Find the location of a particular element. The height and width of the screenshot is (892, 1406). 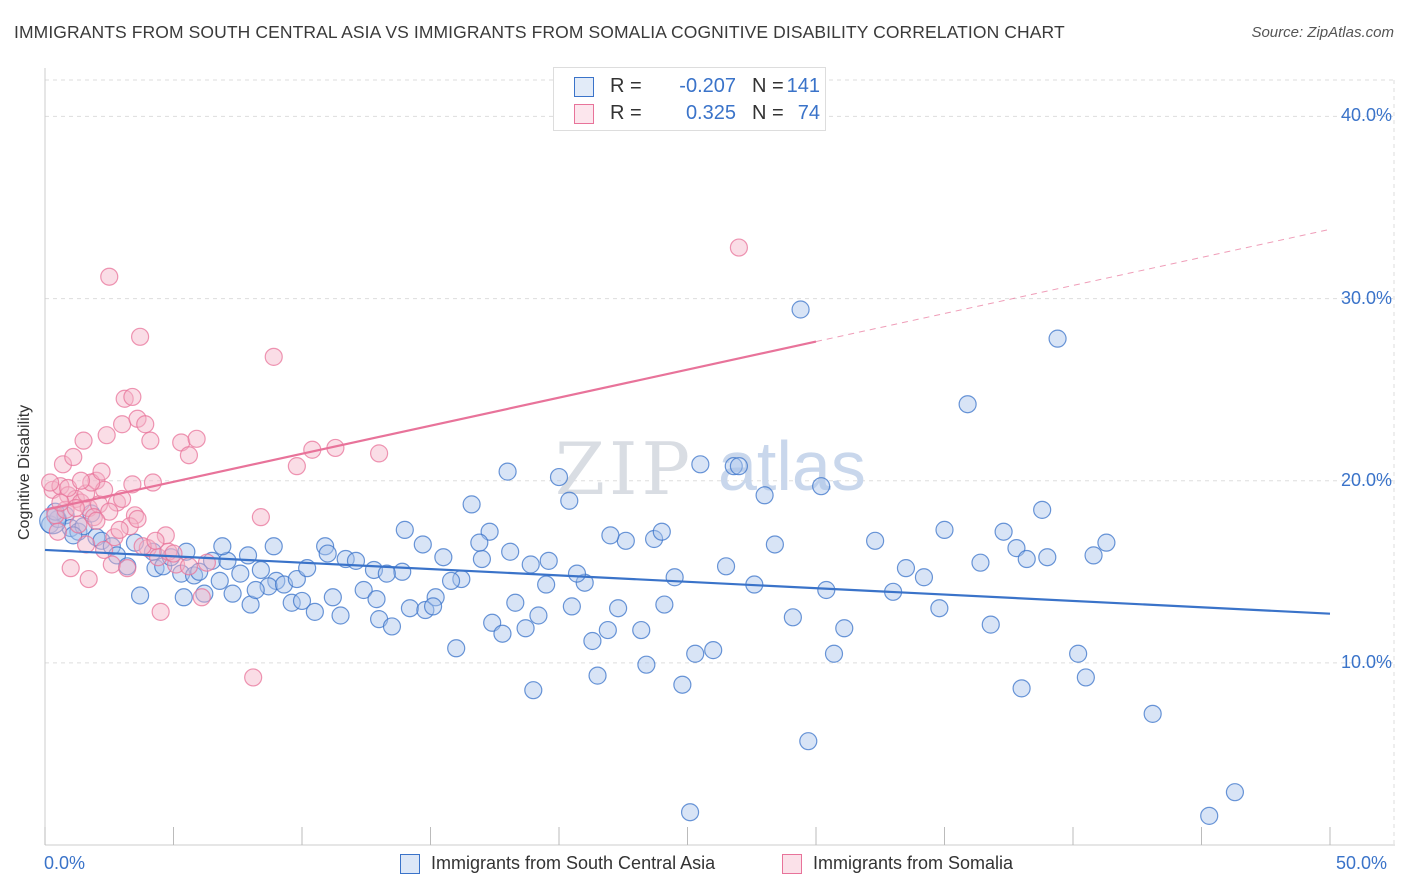

r-value: -0.207 is located at coordinates (707, 86).